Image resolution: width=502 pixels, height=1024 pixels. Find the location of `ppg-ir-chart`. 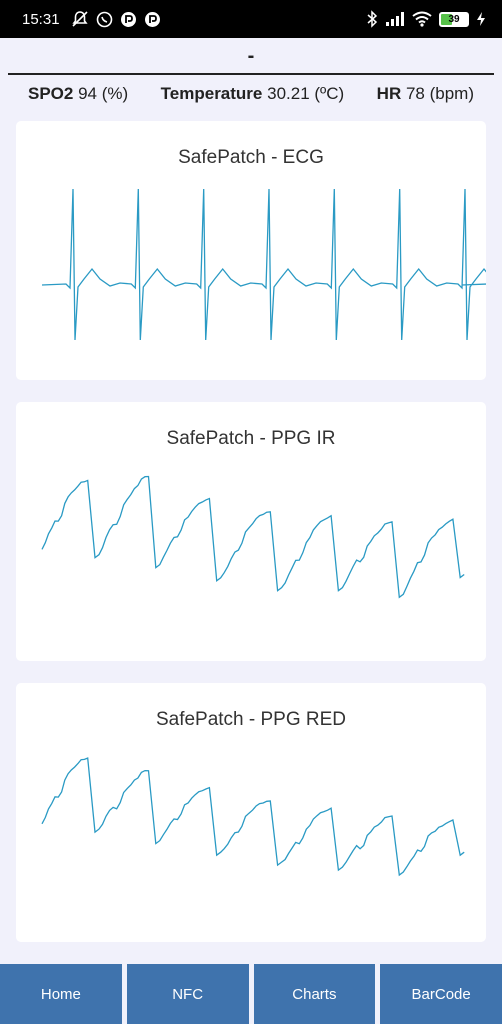

ppg-ir-chart is located at coordinates (253, 537).